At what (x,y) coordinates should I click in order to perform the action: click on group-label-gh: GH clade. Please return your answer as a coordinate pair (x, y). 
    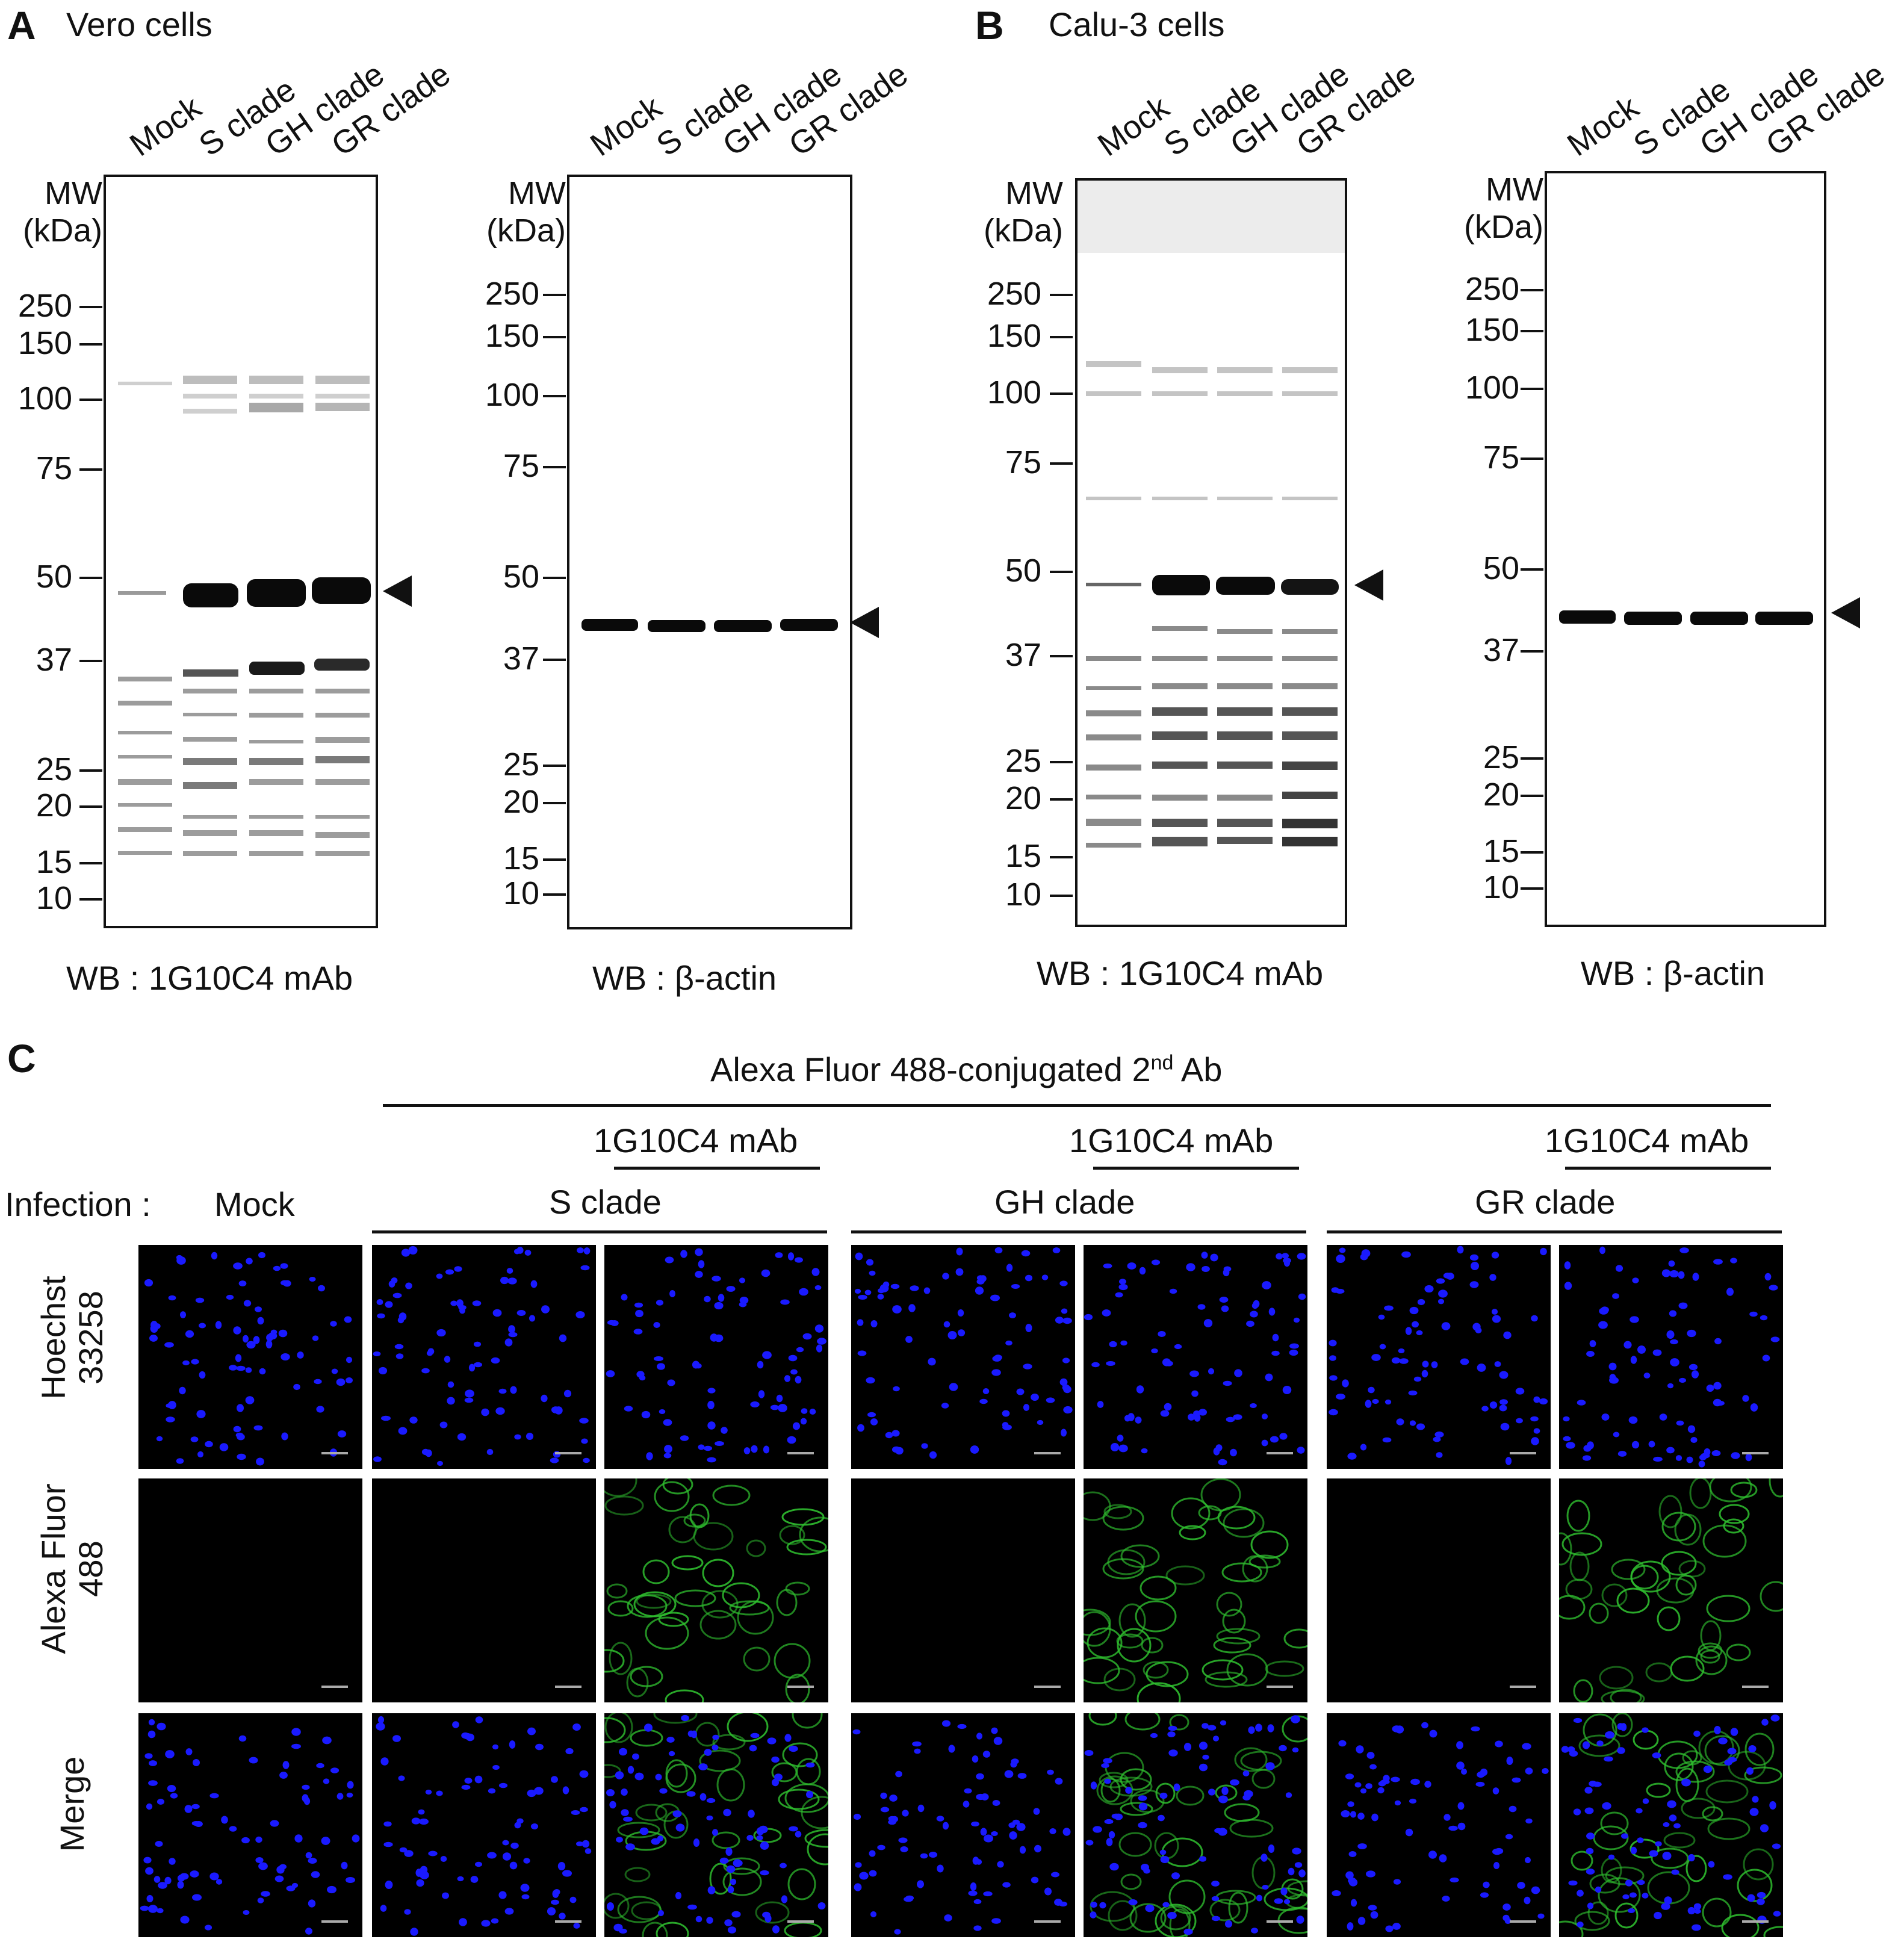
    Looking at the image, I should click on (1065, 1202).